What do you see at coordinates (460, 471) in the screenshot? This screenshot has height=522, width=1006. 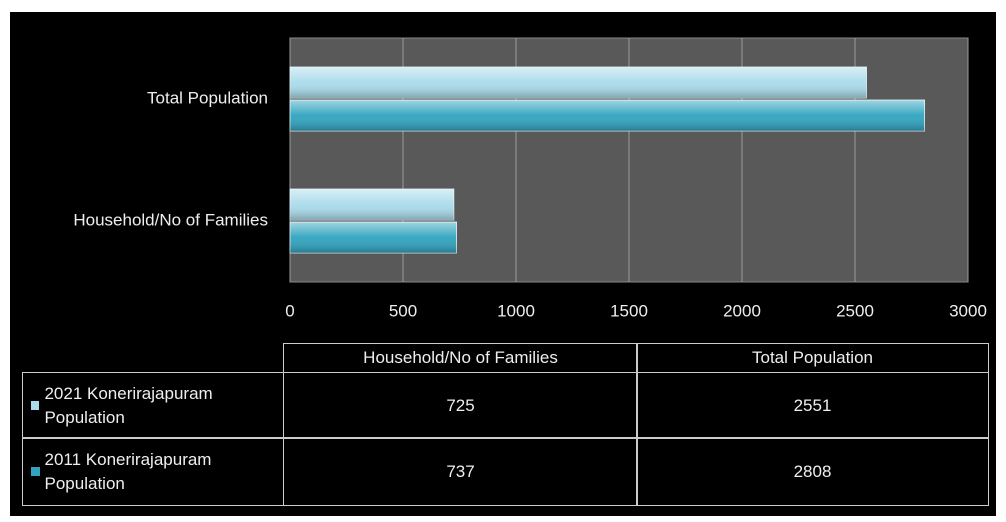 I see `table-value: 737` at bounding box center [460, 471].